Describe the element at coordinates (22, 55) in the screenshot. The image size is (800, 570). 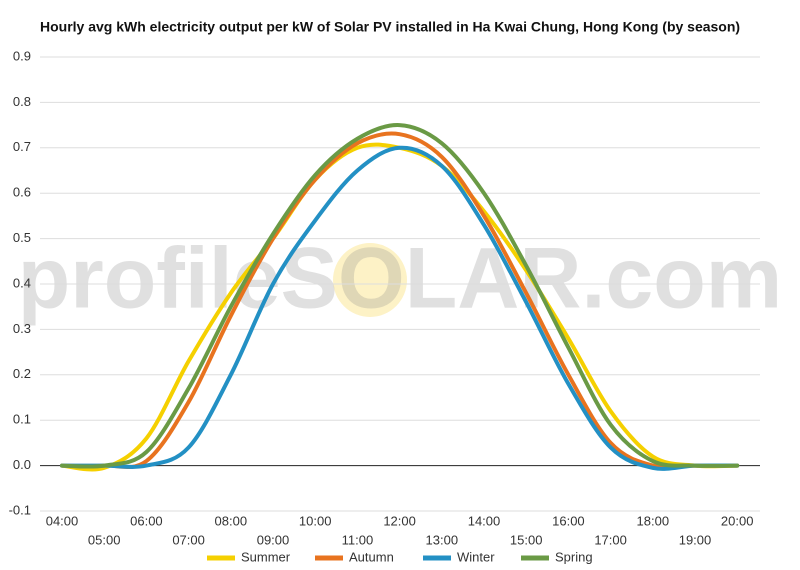
I see `y-tick-label: 0.9` at that location.